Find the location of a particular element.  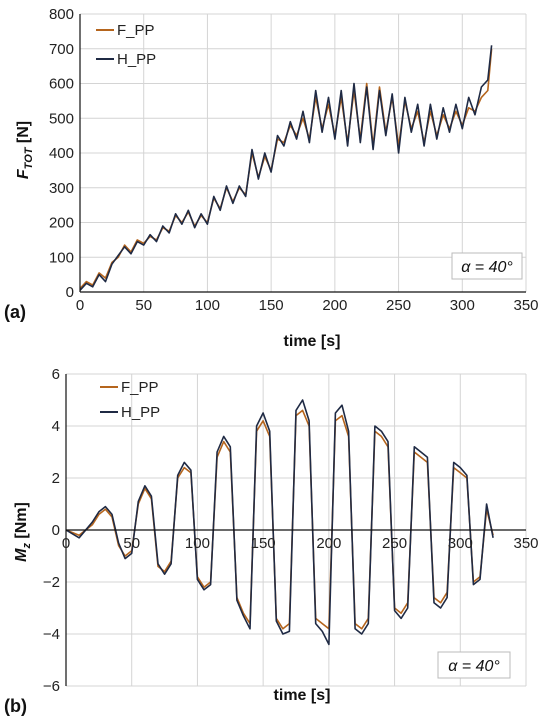

chart-a-y-tick-label: 800 is located at coordinates (61, 14).